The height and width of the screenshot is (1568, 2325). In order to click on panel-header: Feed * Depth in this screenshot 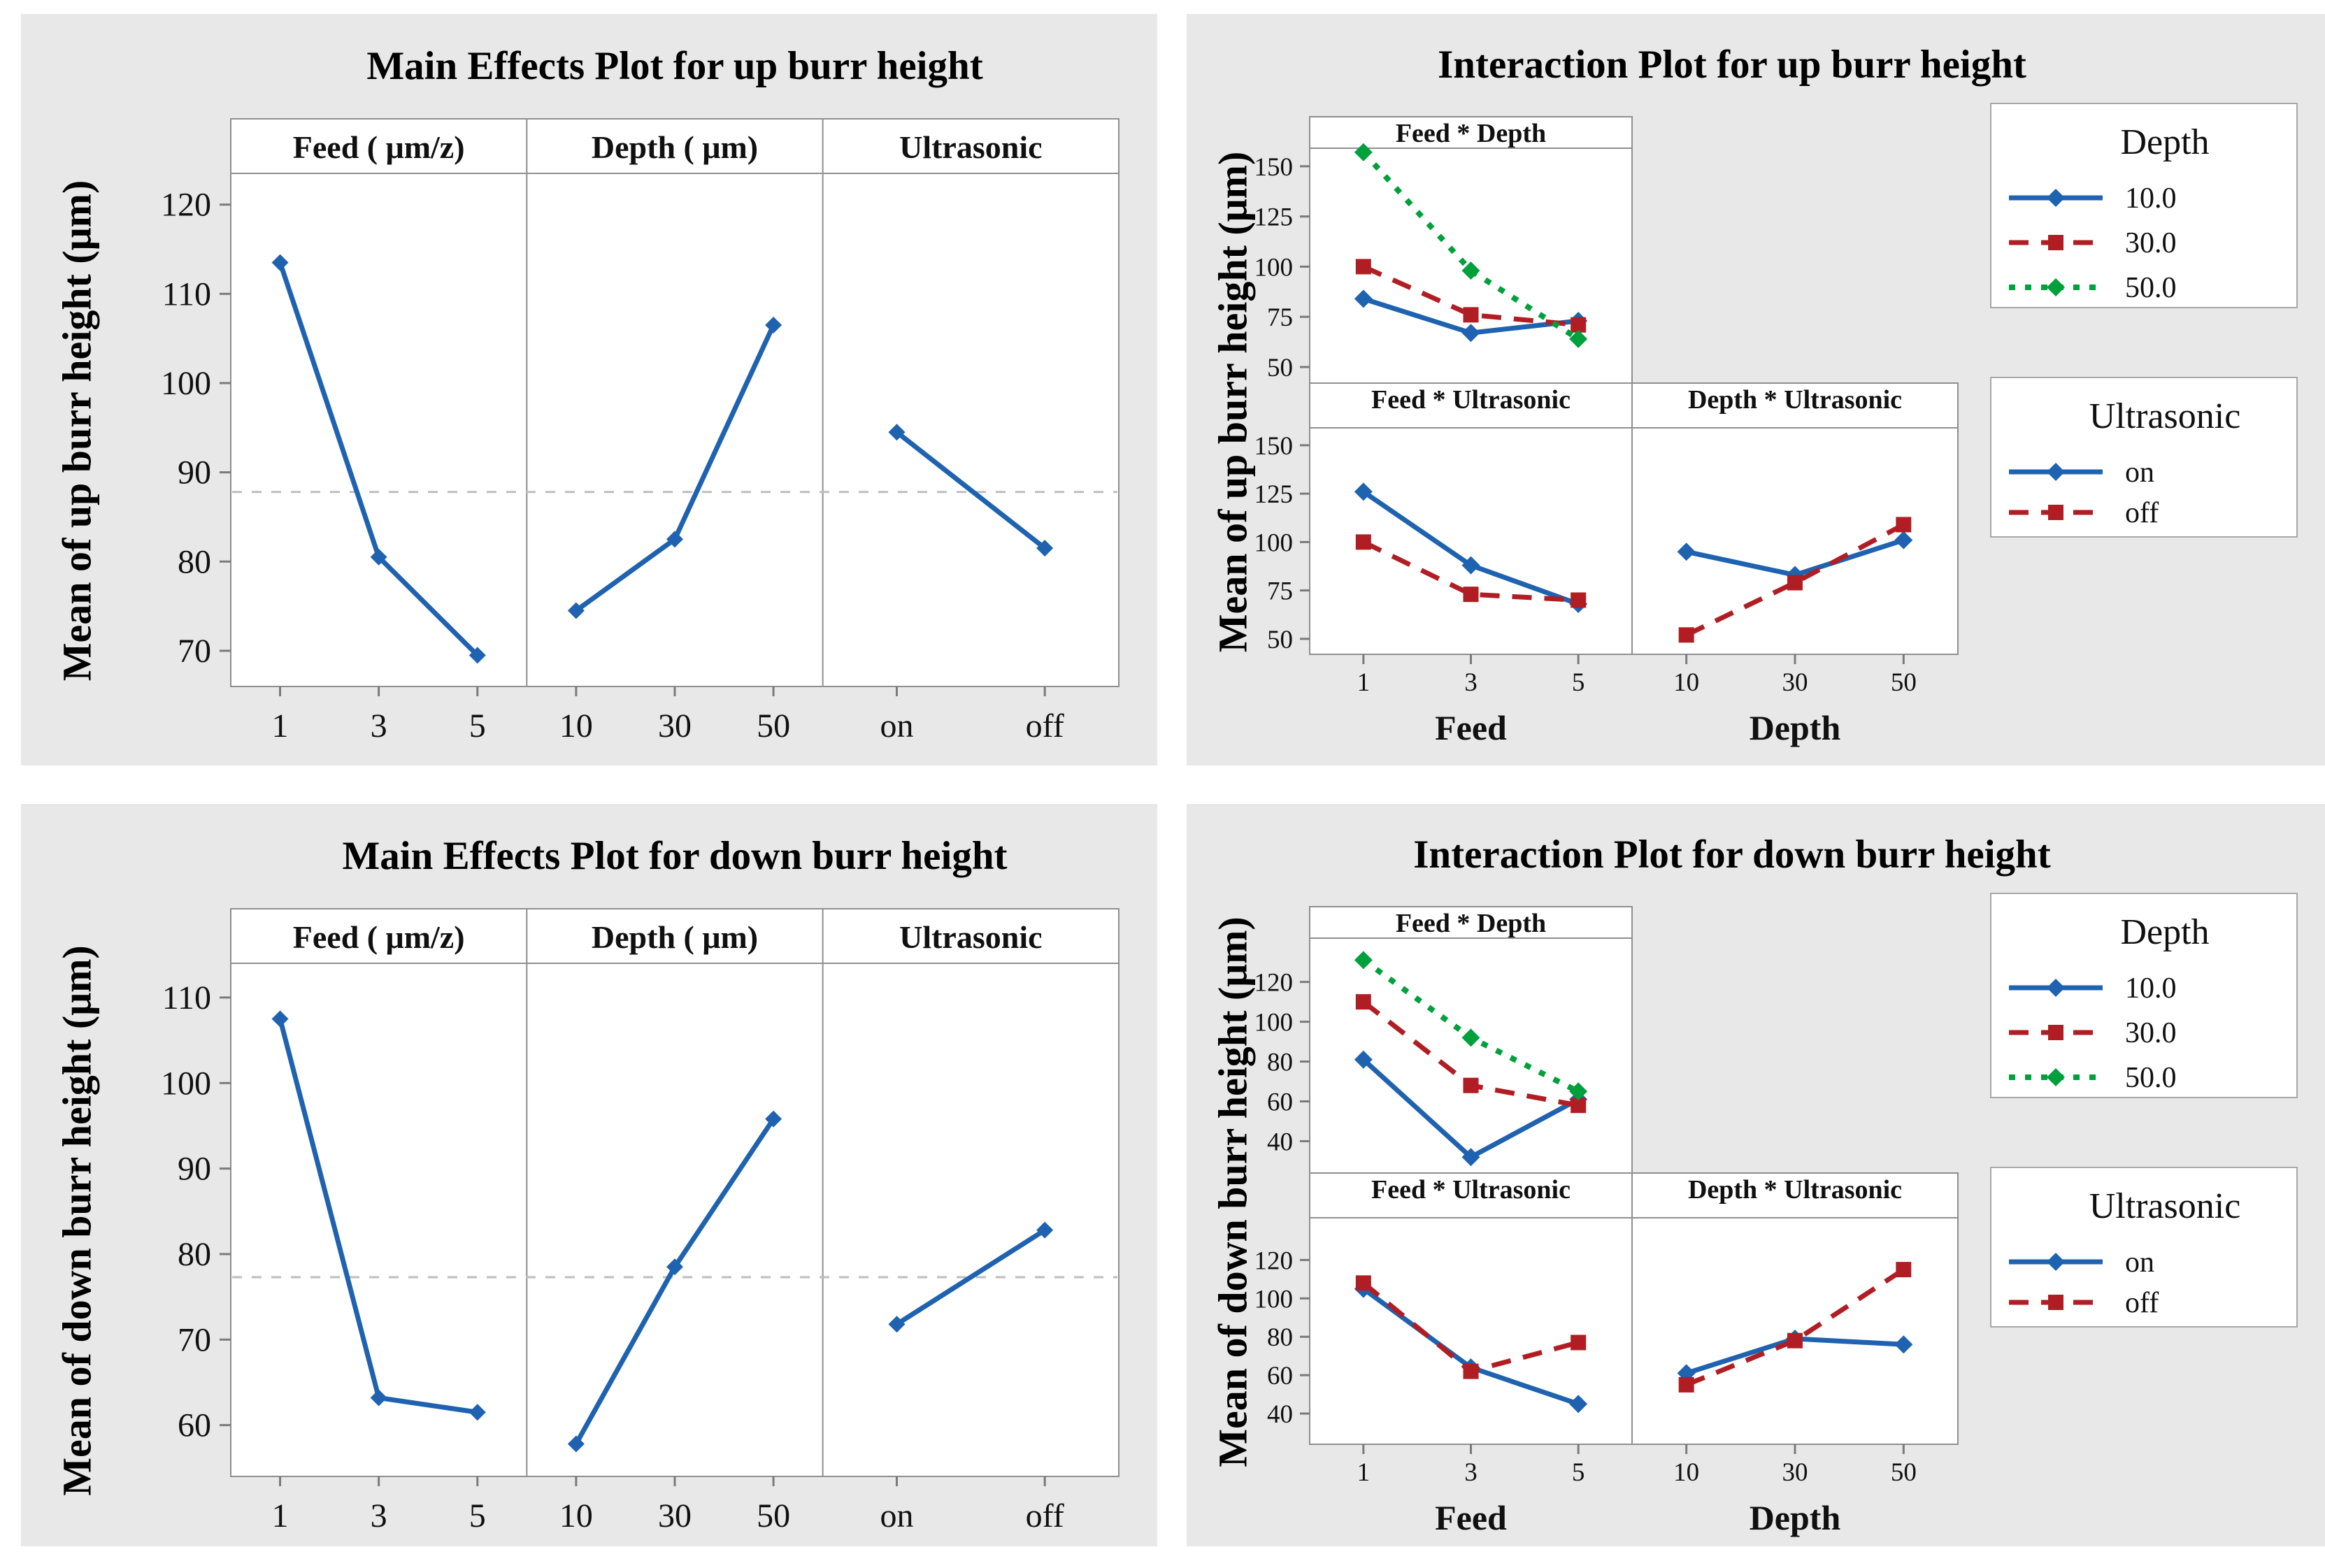, I will do `click(1471, 923)`.